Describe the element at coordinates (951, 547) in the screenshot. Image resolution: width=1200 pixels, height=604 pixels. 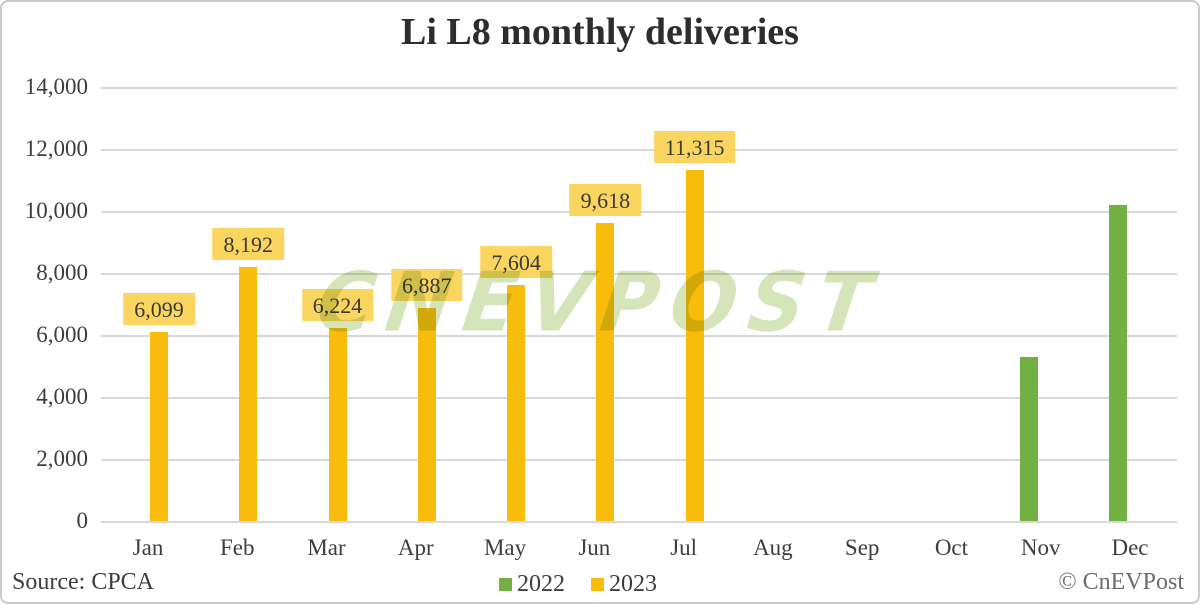
I see `x-axis-label-oct: Oct` at that location.